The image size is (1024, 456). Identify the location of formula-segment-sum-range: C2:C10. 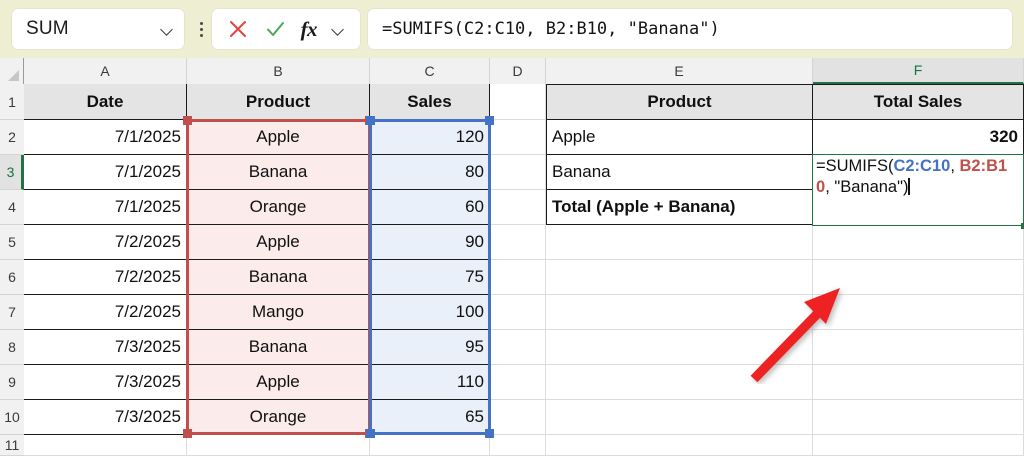
(922, 166).